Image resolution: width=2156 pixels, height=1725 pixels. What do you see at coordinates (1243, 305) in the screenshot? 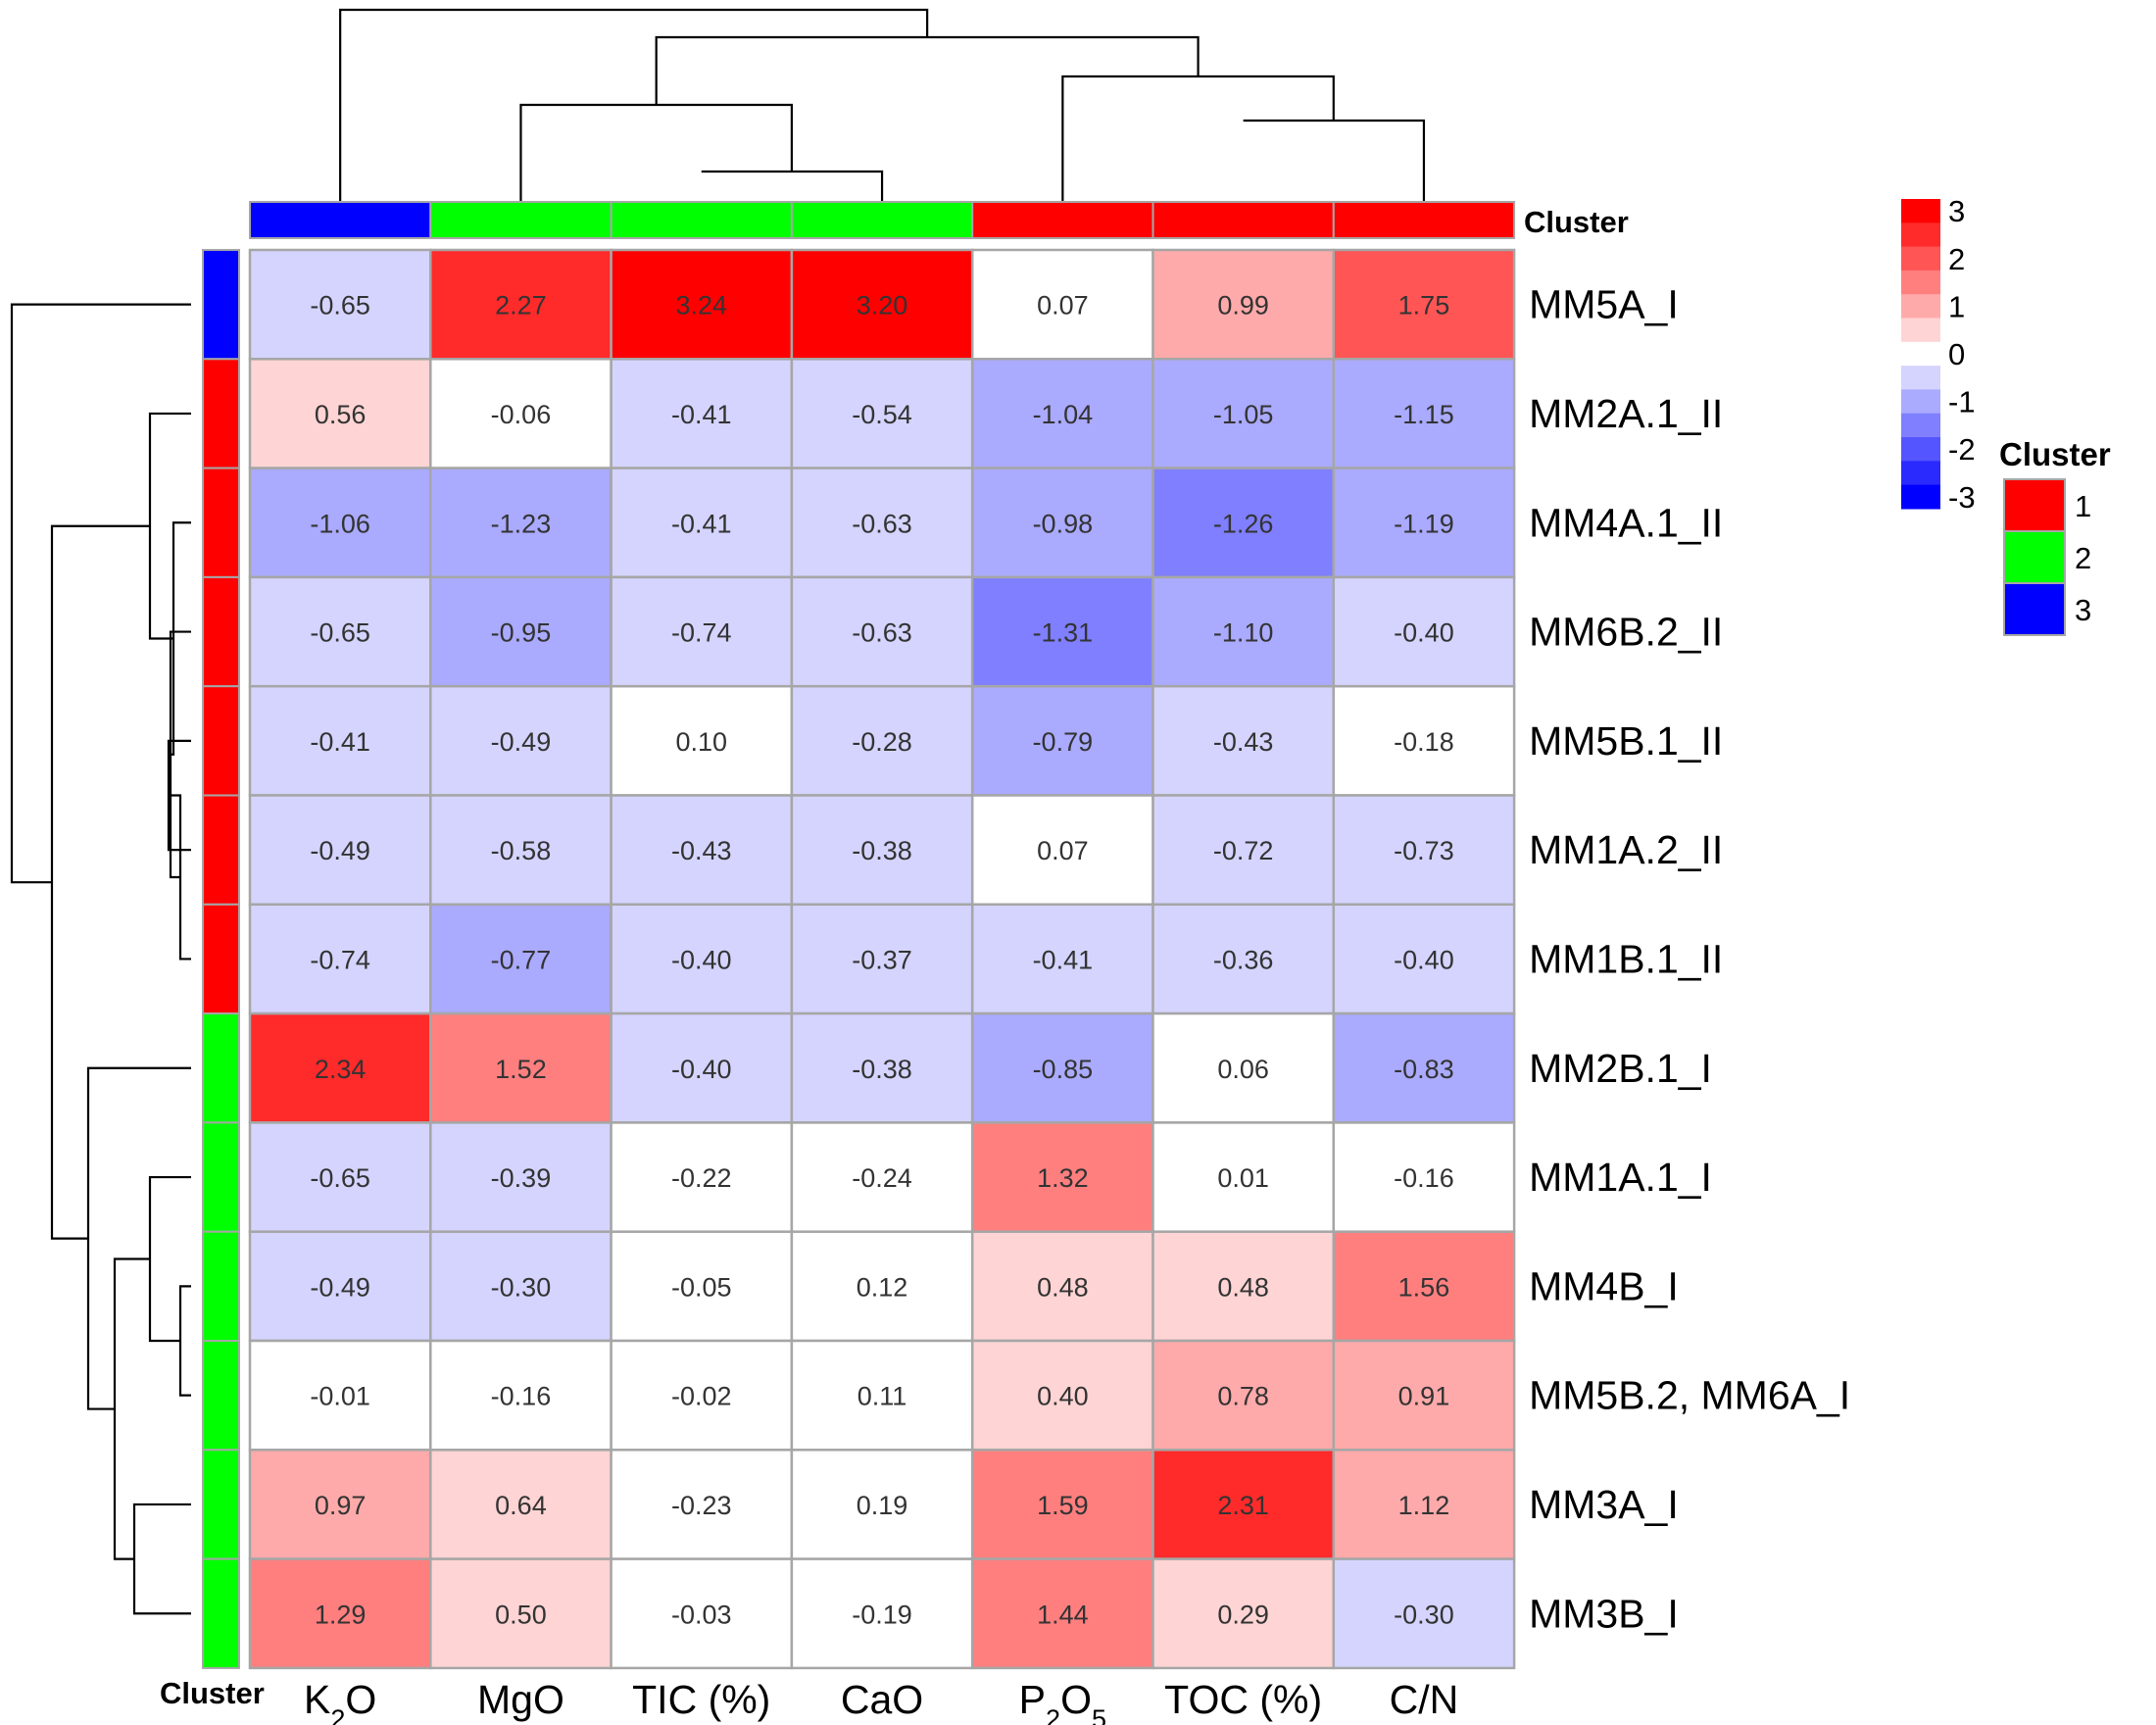
I see `cell-value-label: 0.99` at bounding box center [1243, 305].